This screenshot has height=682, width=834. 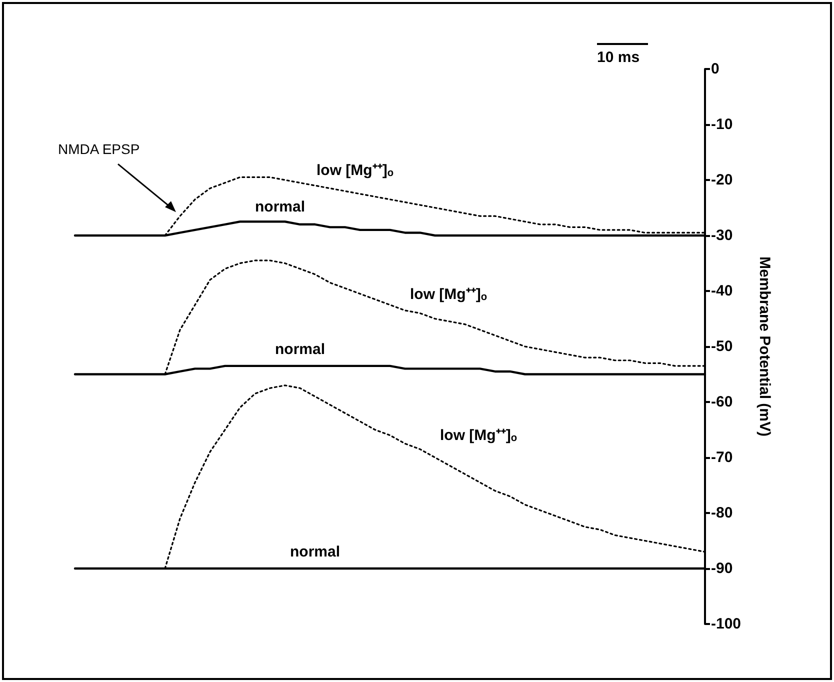 What do you see at coordinates (715, 69) in the screenshot?
I see `y-tick-label: 0` at bounding box center [715, 69].